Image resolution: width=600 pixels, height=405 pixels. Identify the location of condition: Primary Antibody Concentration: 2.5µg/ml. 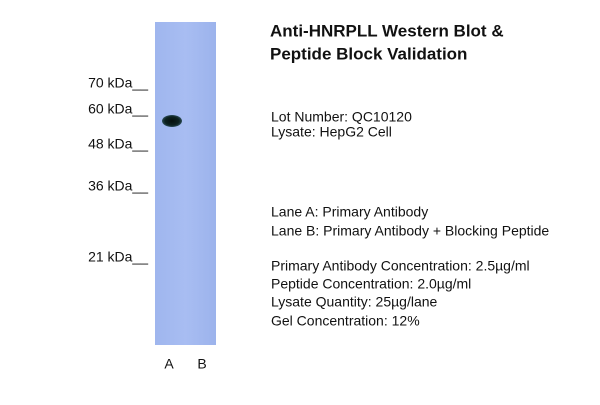
(400, 266).